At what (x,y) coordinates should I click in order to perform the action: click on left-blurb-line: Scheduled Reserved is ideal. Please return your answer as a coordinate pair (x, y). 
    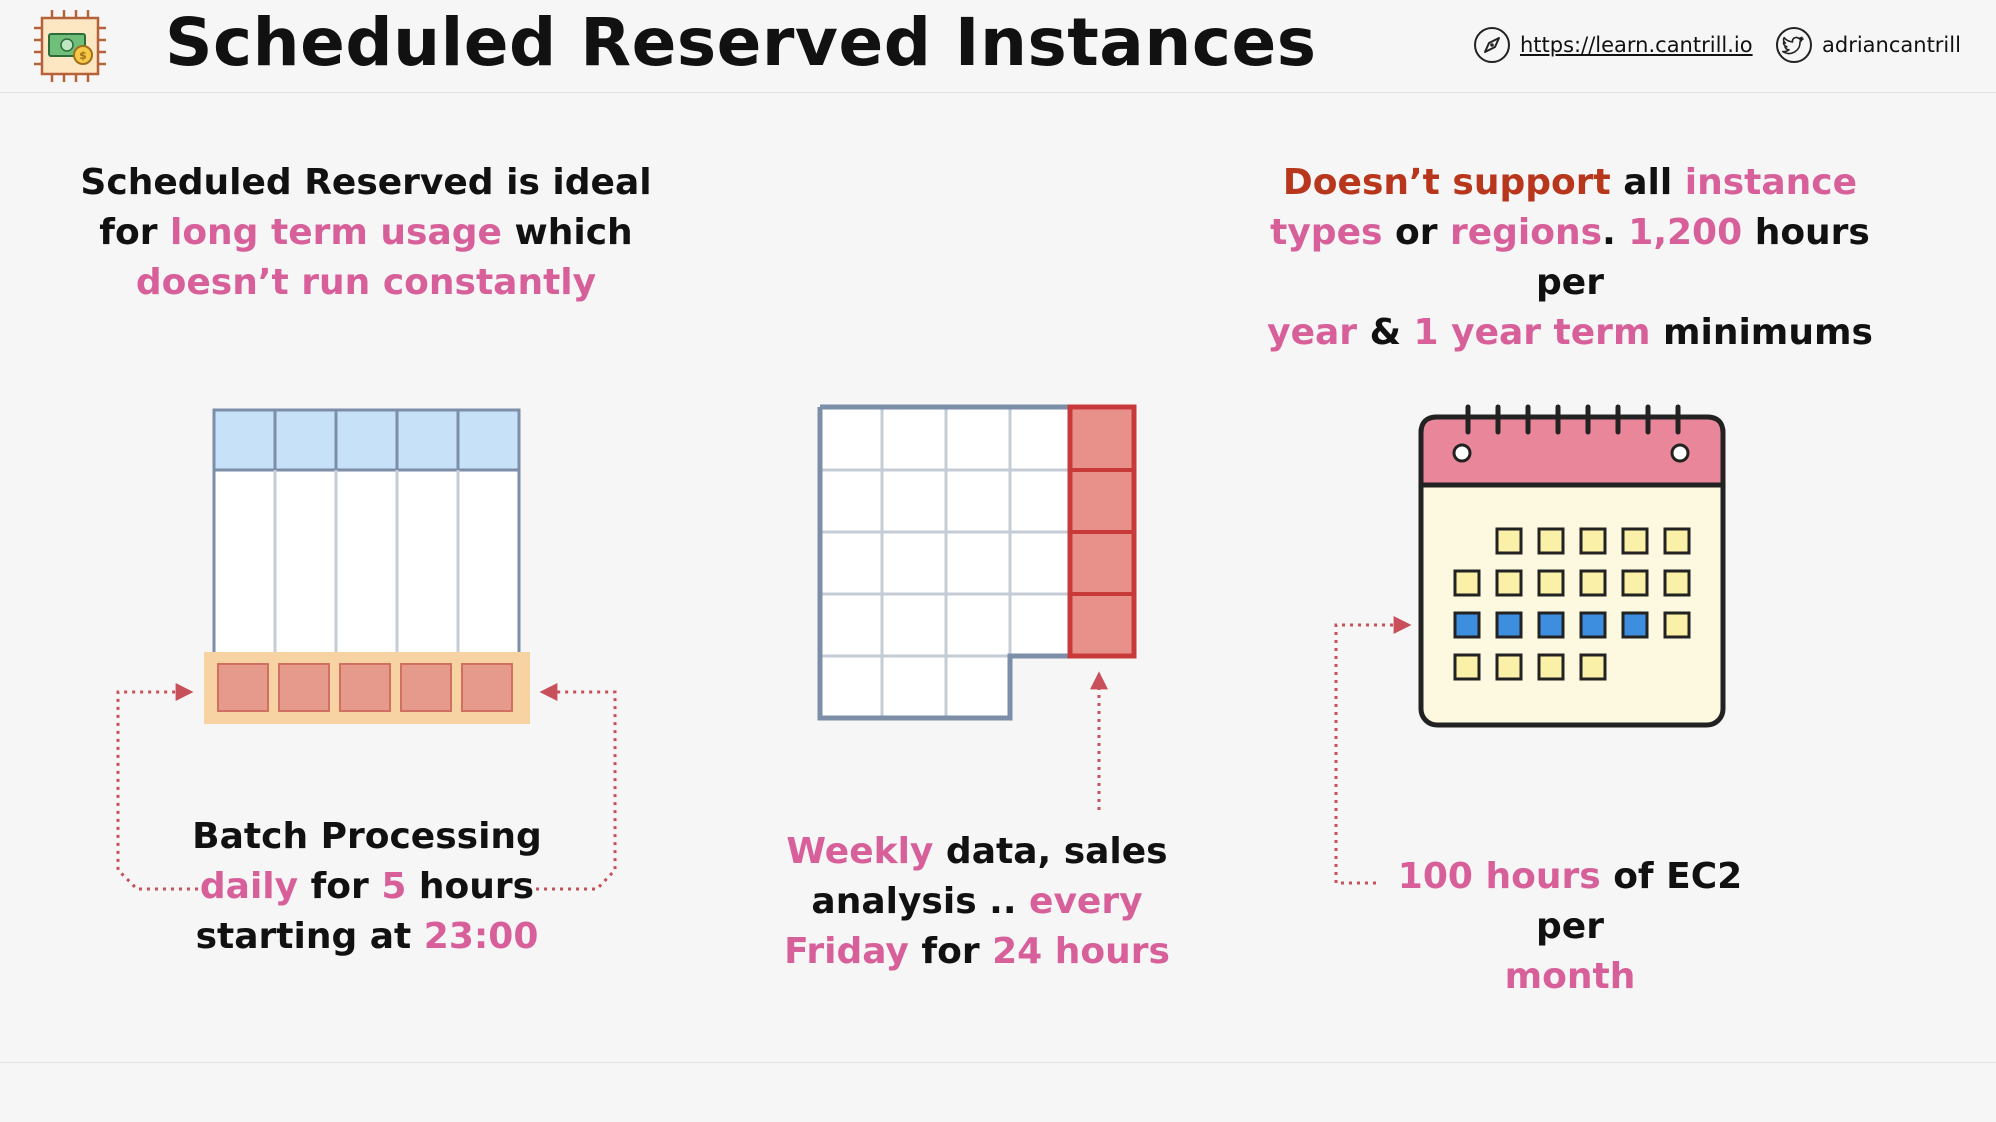
    Looking at the image, I should click on (366, 182).